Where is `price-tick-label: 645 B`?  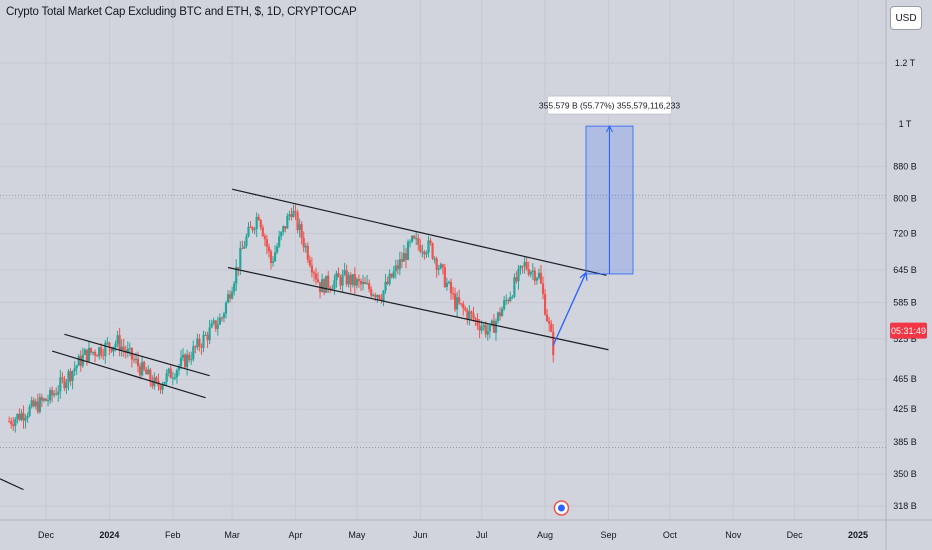
price-tick-label: 645 B is located at coordinates (905, 270).